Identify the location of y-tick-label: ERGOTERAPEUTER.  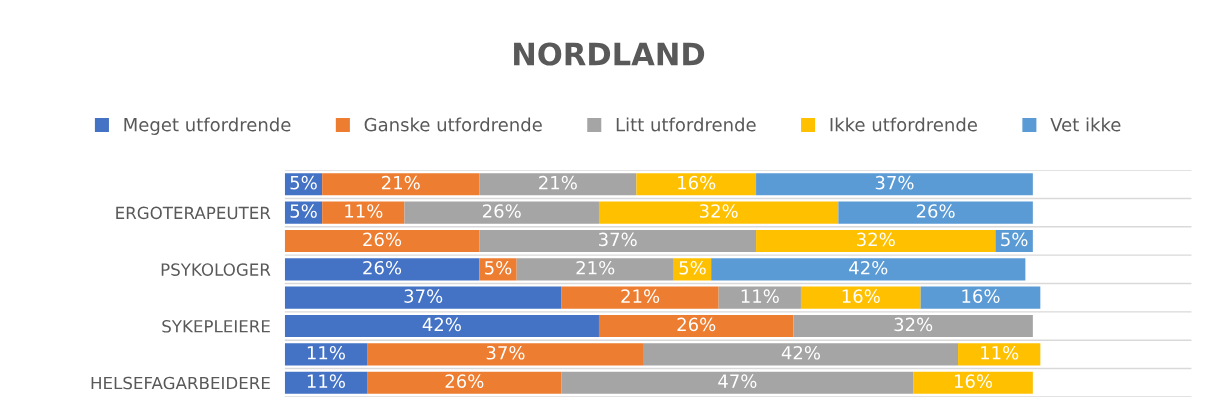
(193, 213).